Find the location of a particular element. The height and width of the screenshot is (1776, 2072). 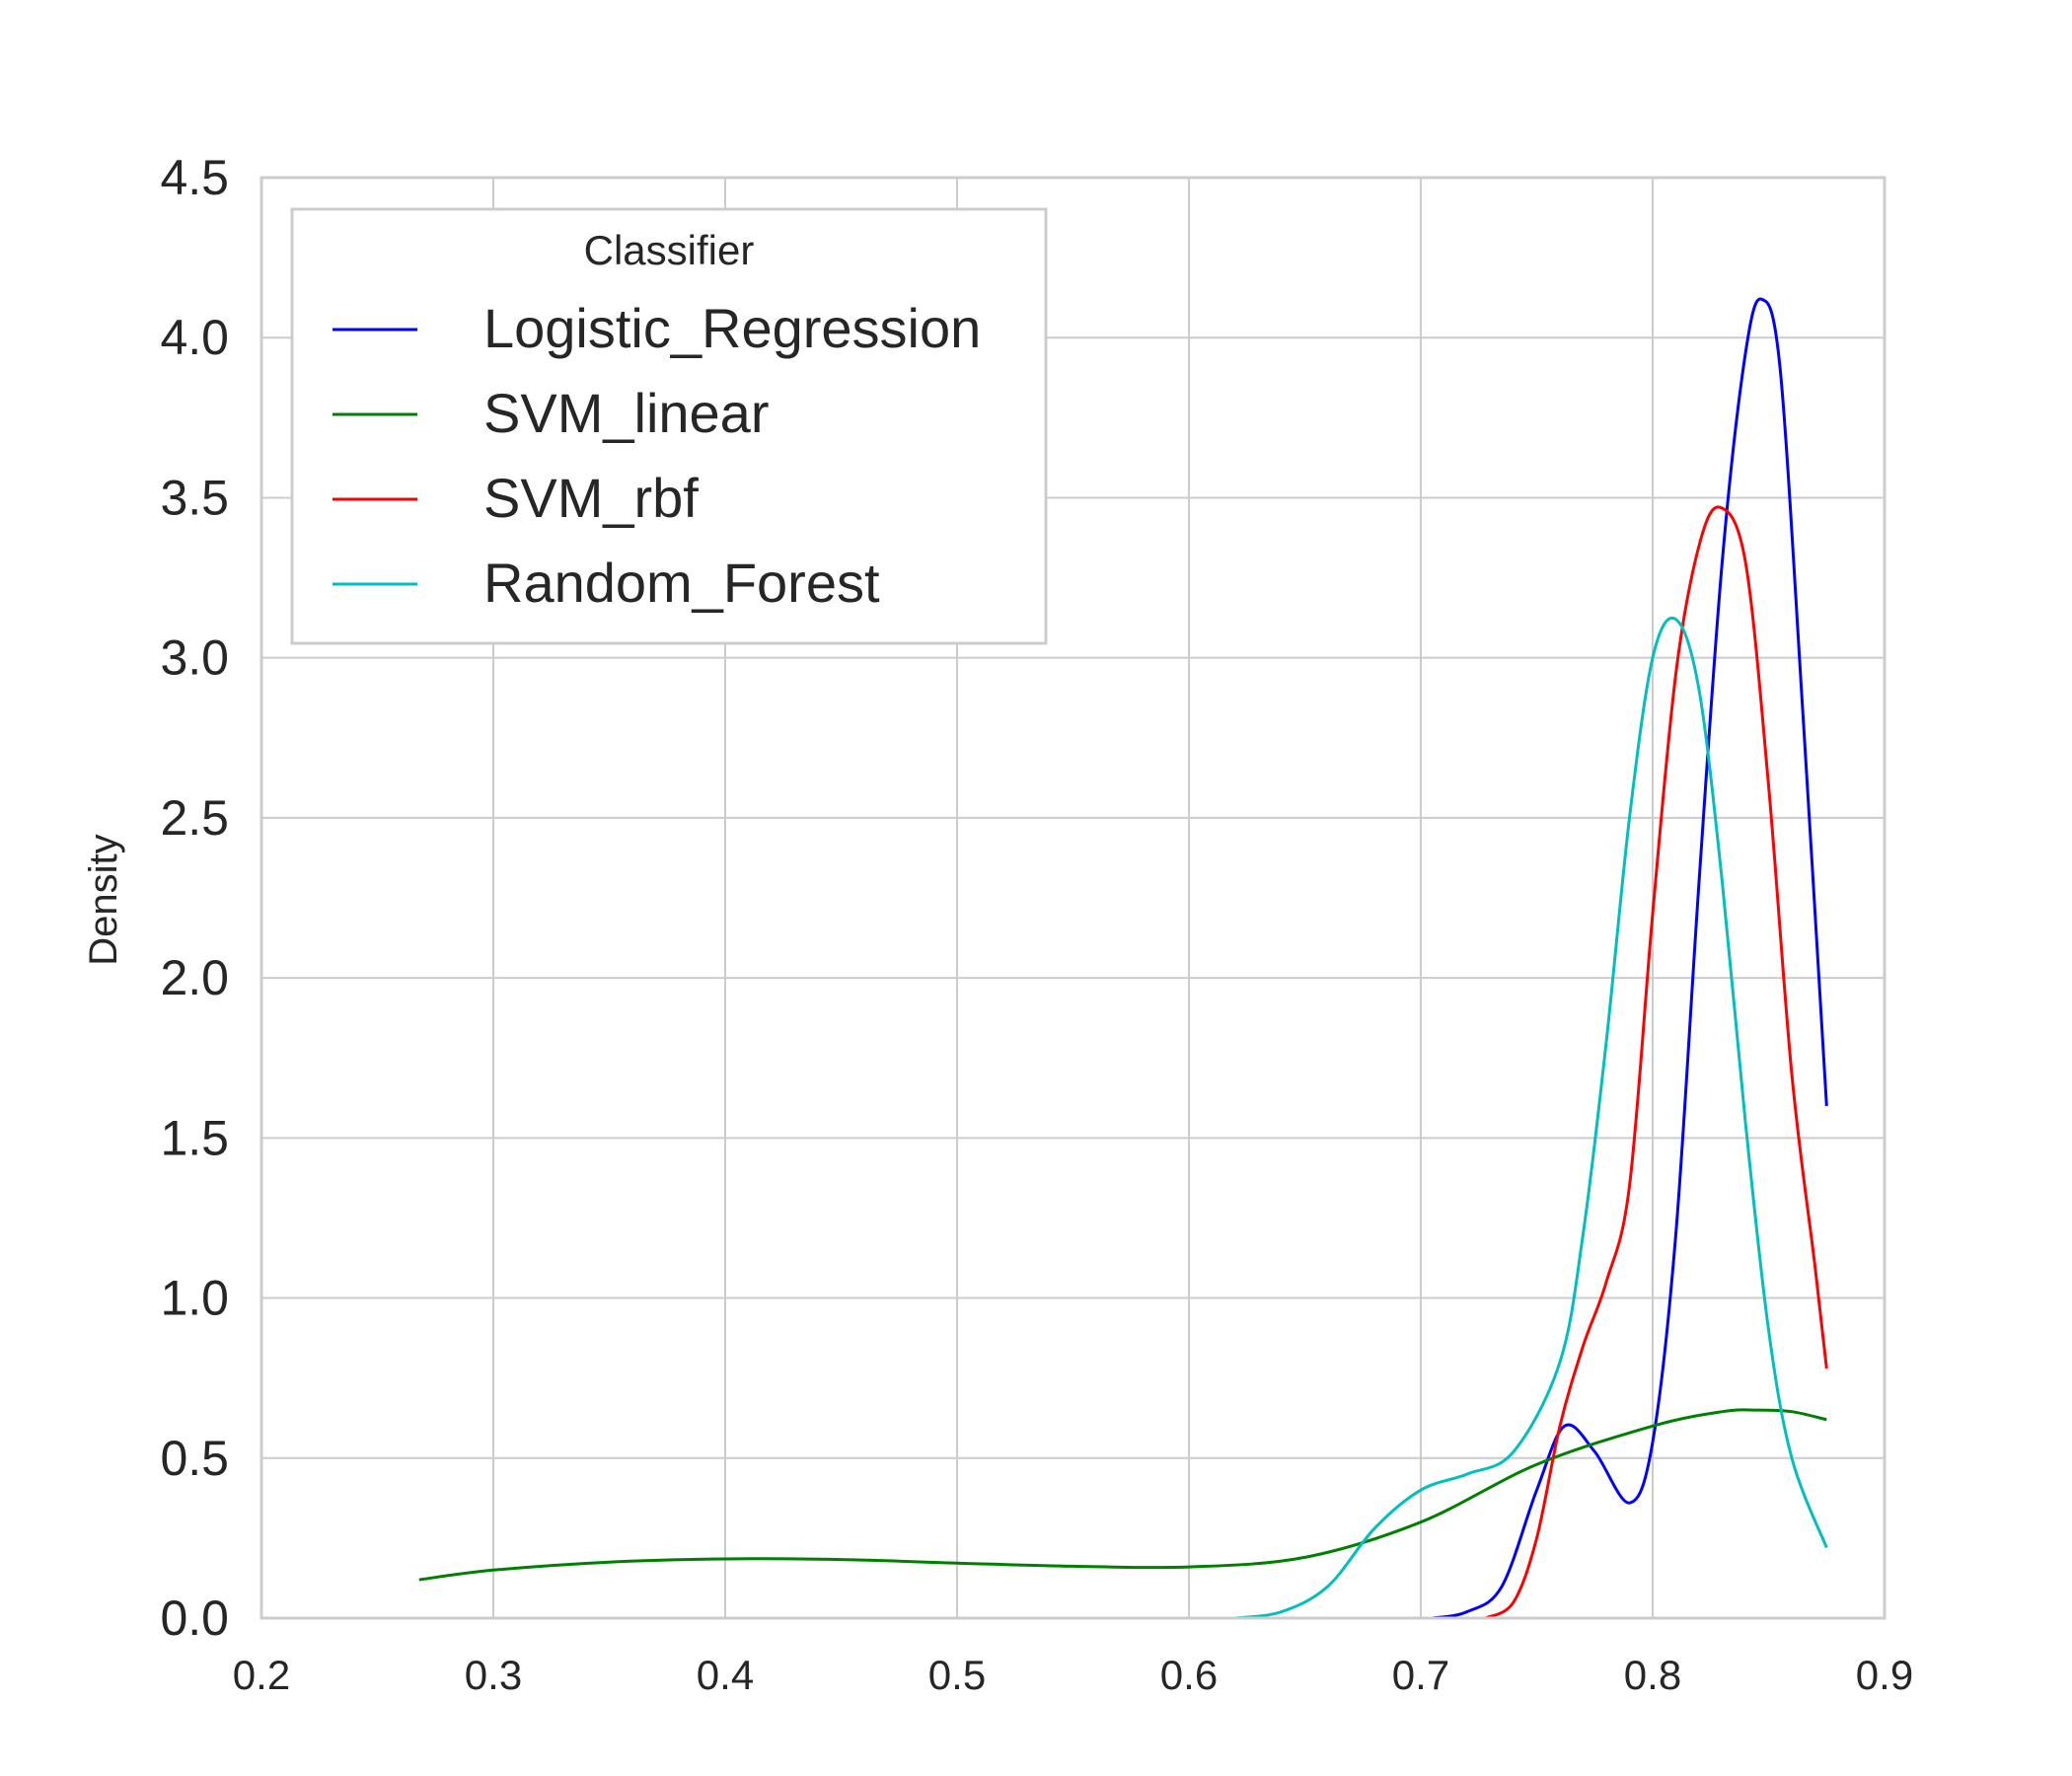

y-tick-label: 1.5 is located at coordinates (194, 1137).